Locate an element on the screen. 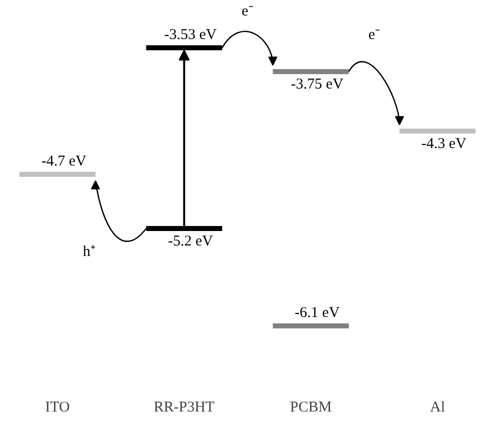  category-label: Al is located at coordinates (437, 408).